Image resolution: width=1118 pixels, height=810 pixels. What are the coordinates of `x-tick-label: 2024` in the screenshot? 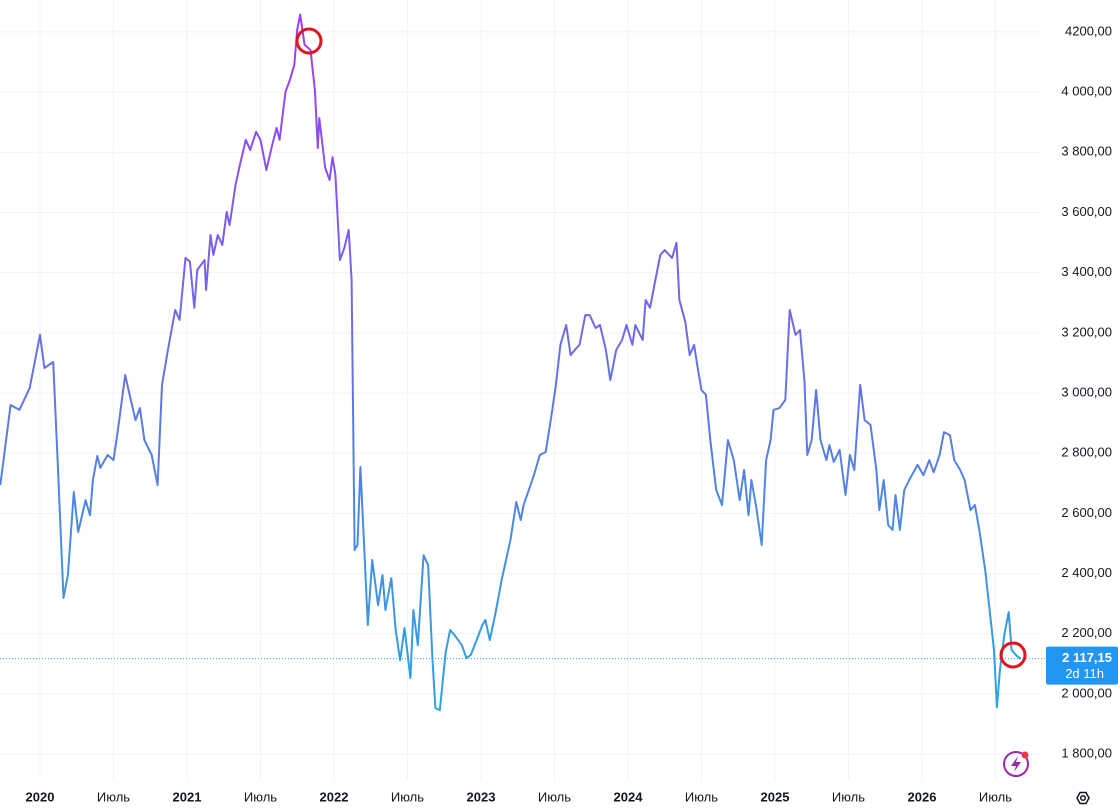 It's located at (629, 796).